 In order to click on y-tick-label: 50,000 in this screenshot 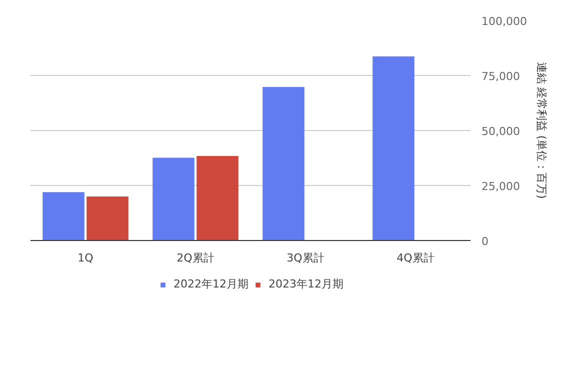, I will do `click(501, 131)`.